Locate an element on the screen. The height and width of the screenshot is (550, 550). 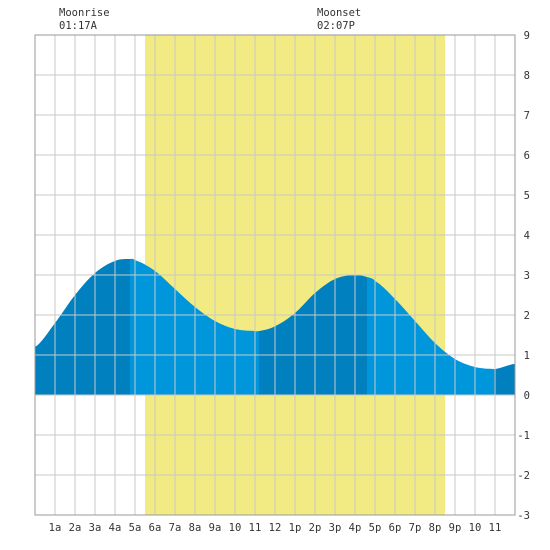
y-tick-label: 8 is located at coordinates (527, 76).